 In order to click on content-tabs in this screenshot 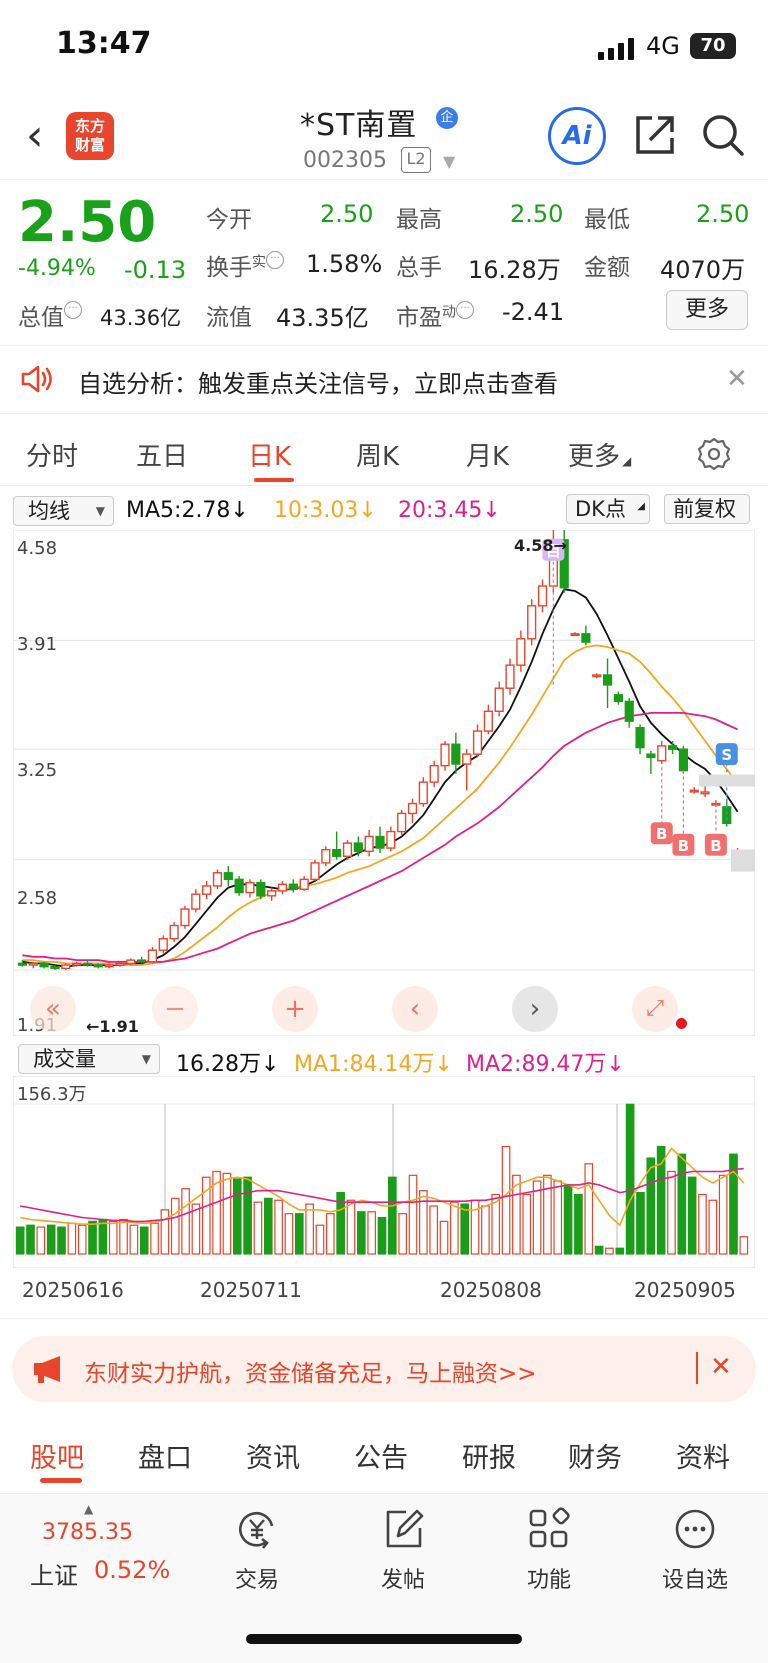, I will do `click(384, 1456)`.